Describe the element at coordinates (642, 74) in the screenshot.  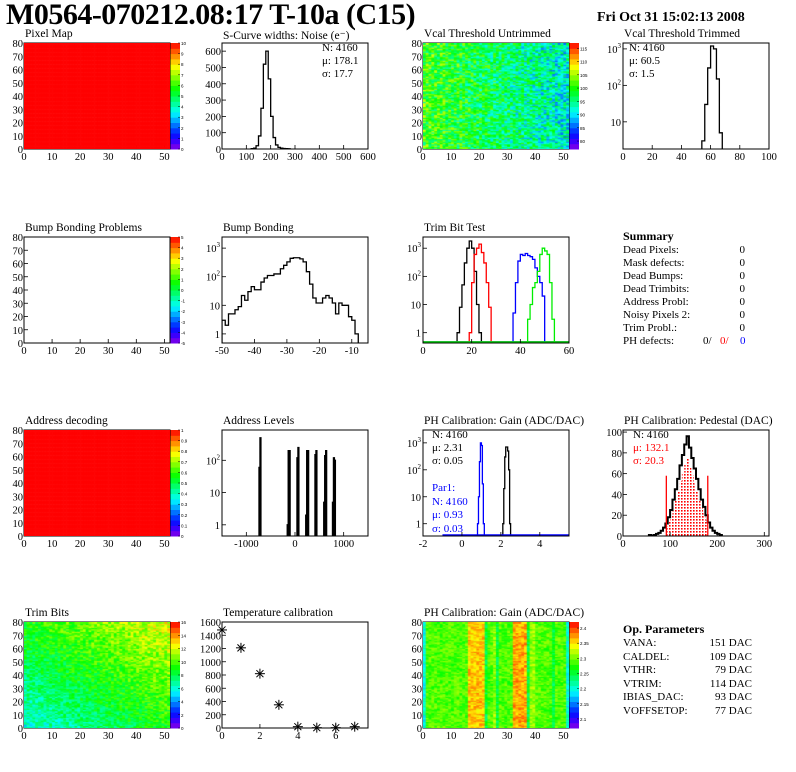
I see `stats-line: σ: 1.5` at that location.